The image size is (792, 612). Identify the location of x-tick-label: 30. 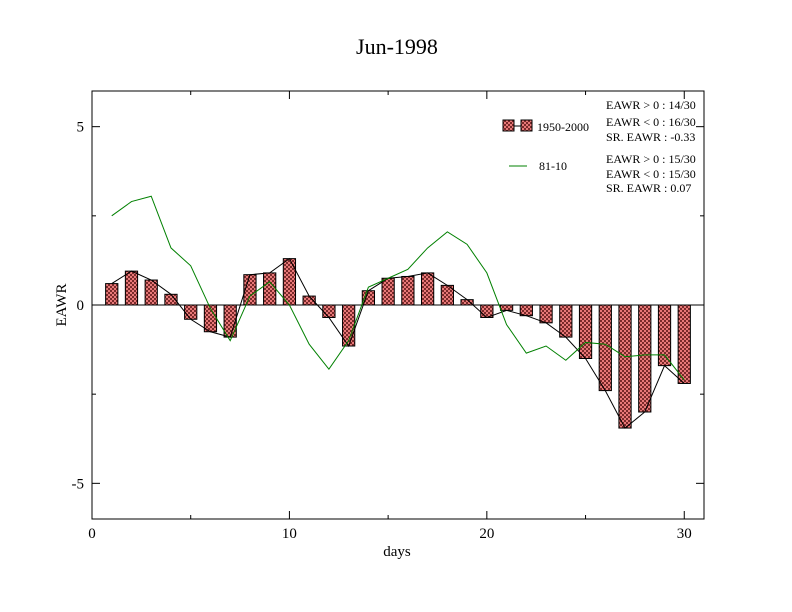
(684, 534).